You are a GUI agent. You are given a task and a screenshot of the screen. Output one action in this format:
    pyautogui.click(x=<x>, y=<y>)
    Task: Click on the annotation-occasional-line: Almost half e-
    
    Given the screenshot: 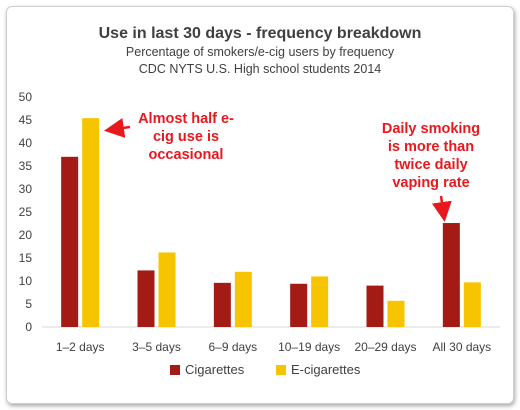 What is the action you would take?
    pyautogui.click(x=186, y=119)
    